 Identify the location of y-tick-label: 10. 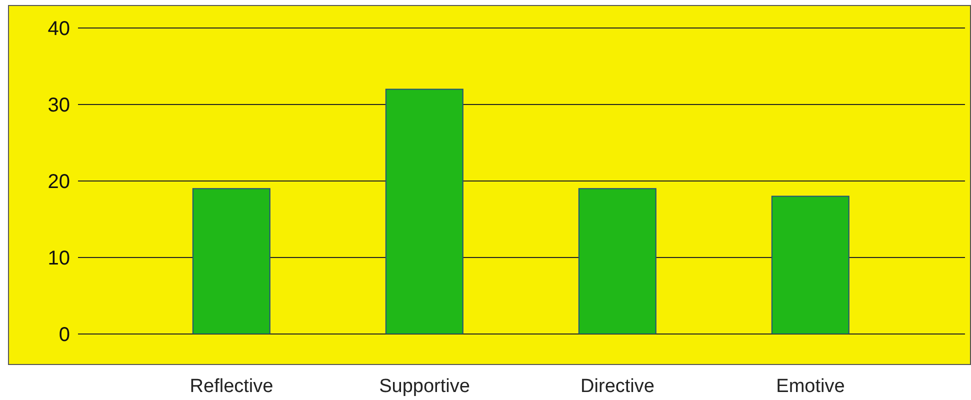
(59, 259).